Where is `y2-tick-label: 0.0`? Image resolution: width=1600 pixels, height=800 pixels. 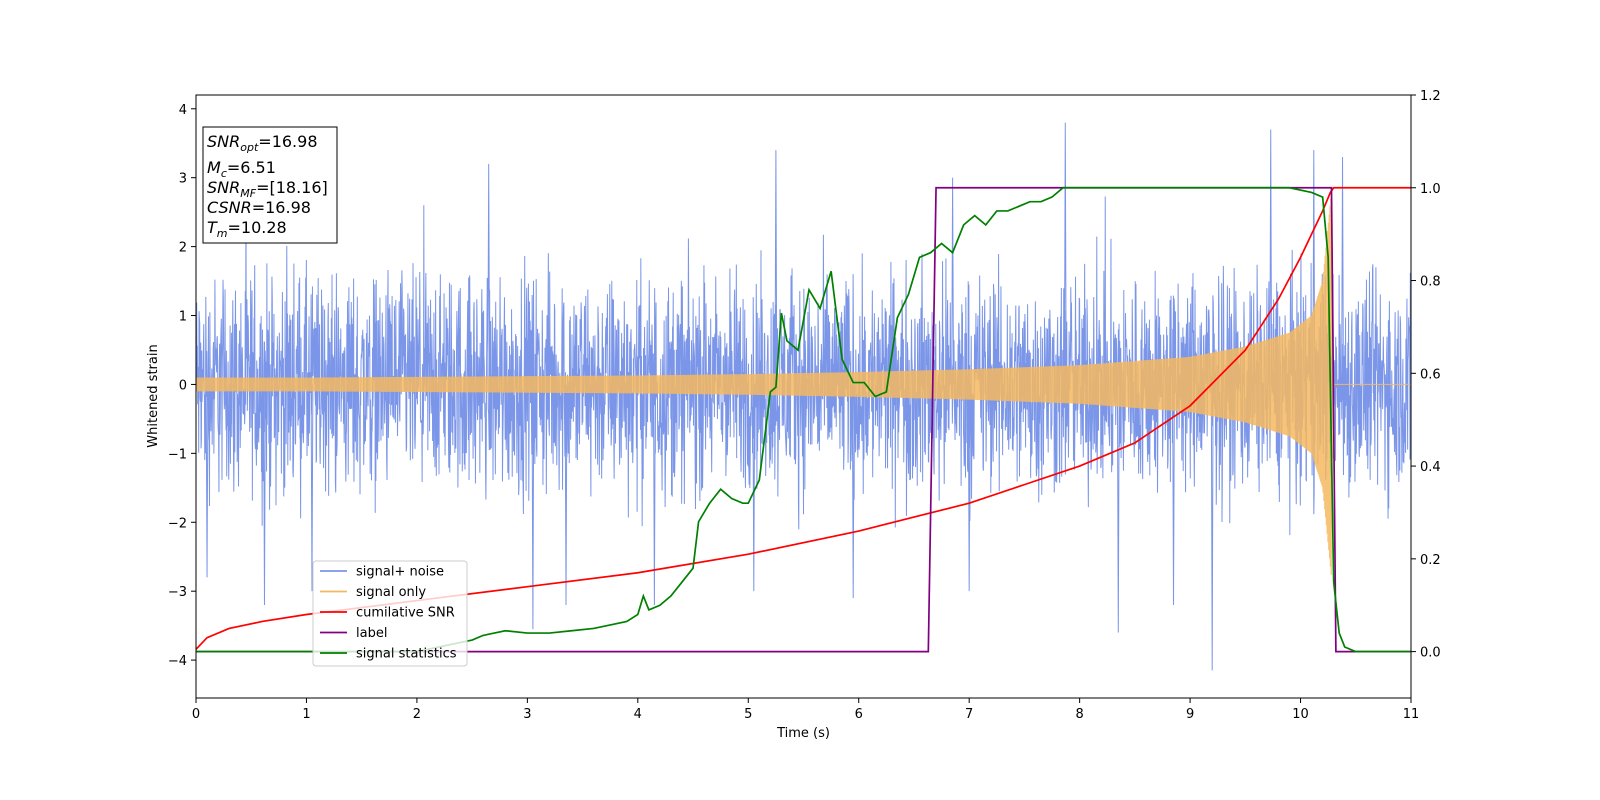
y2-tick-label: 0.0 is located at coordinates (1430, 653).